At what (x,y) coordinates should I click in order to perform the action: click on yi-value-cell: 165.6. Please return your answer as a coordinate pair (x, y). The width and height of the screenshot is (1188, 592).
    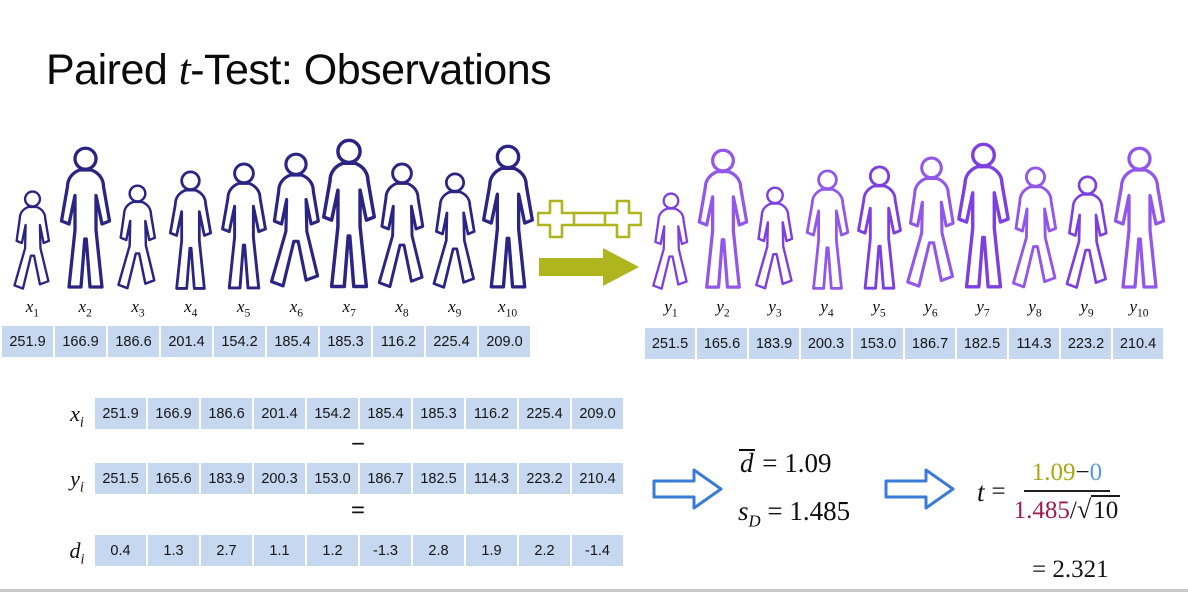
    Looking at the image, I should click on (173, 478).